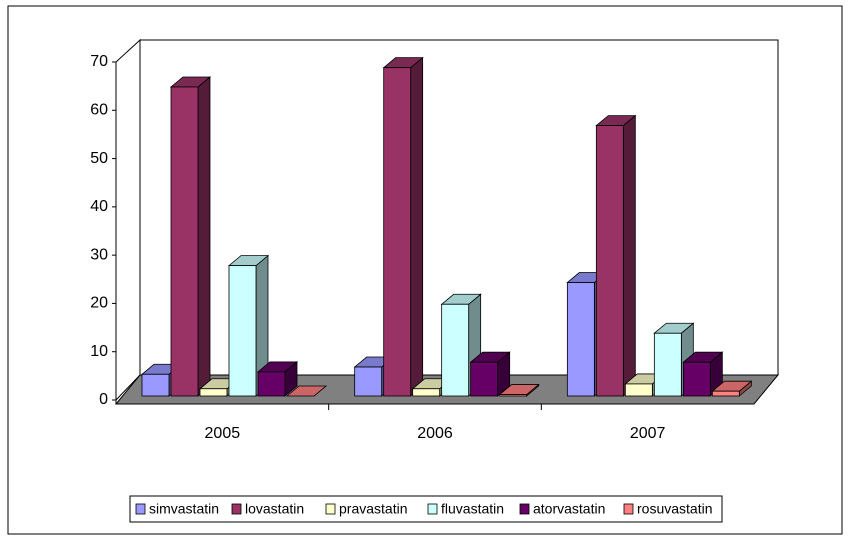  I want to click on legend-label: pravastatin, so click(373, 509).